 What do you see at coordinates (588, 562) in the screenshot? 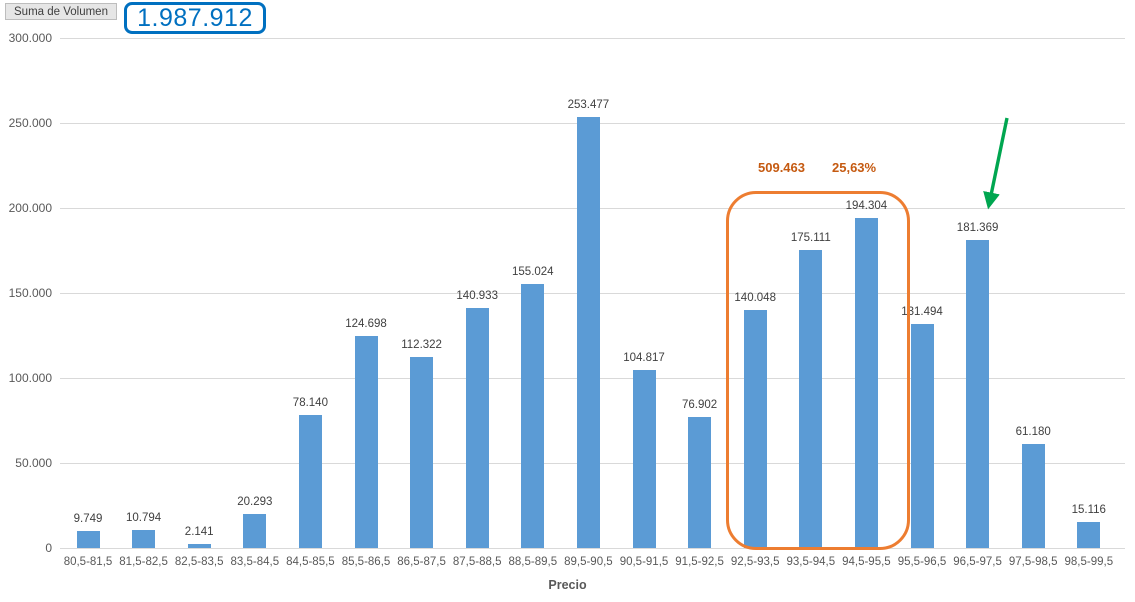
I see `x-axis-tick-label: 89,5-90,5` at bounding box center [588, 562].